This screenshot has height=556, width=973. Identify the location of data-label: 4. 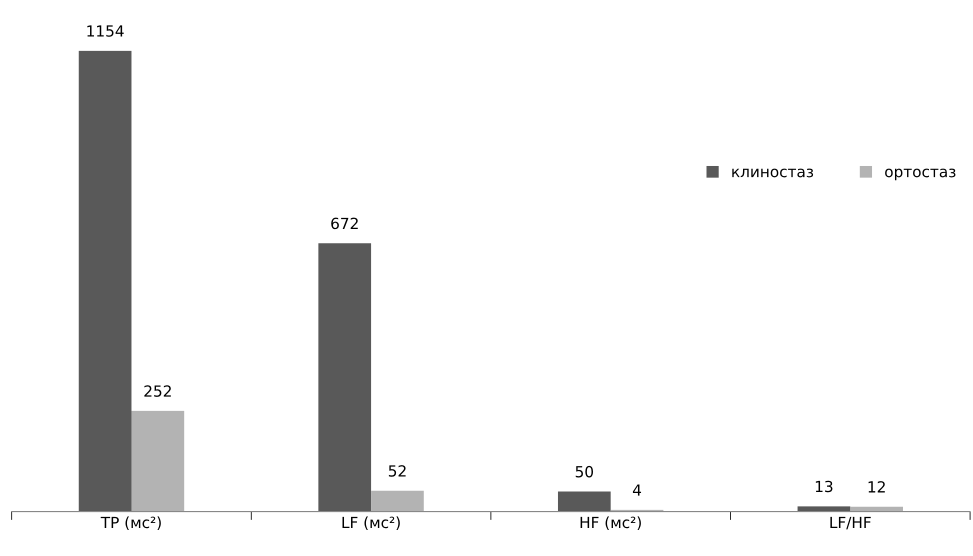
(637, 490).